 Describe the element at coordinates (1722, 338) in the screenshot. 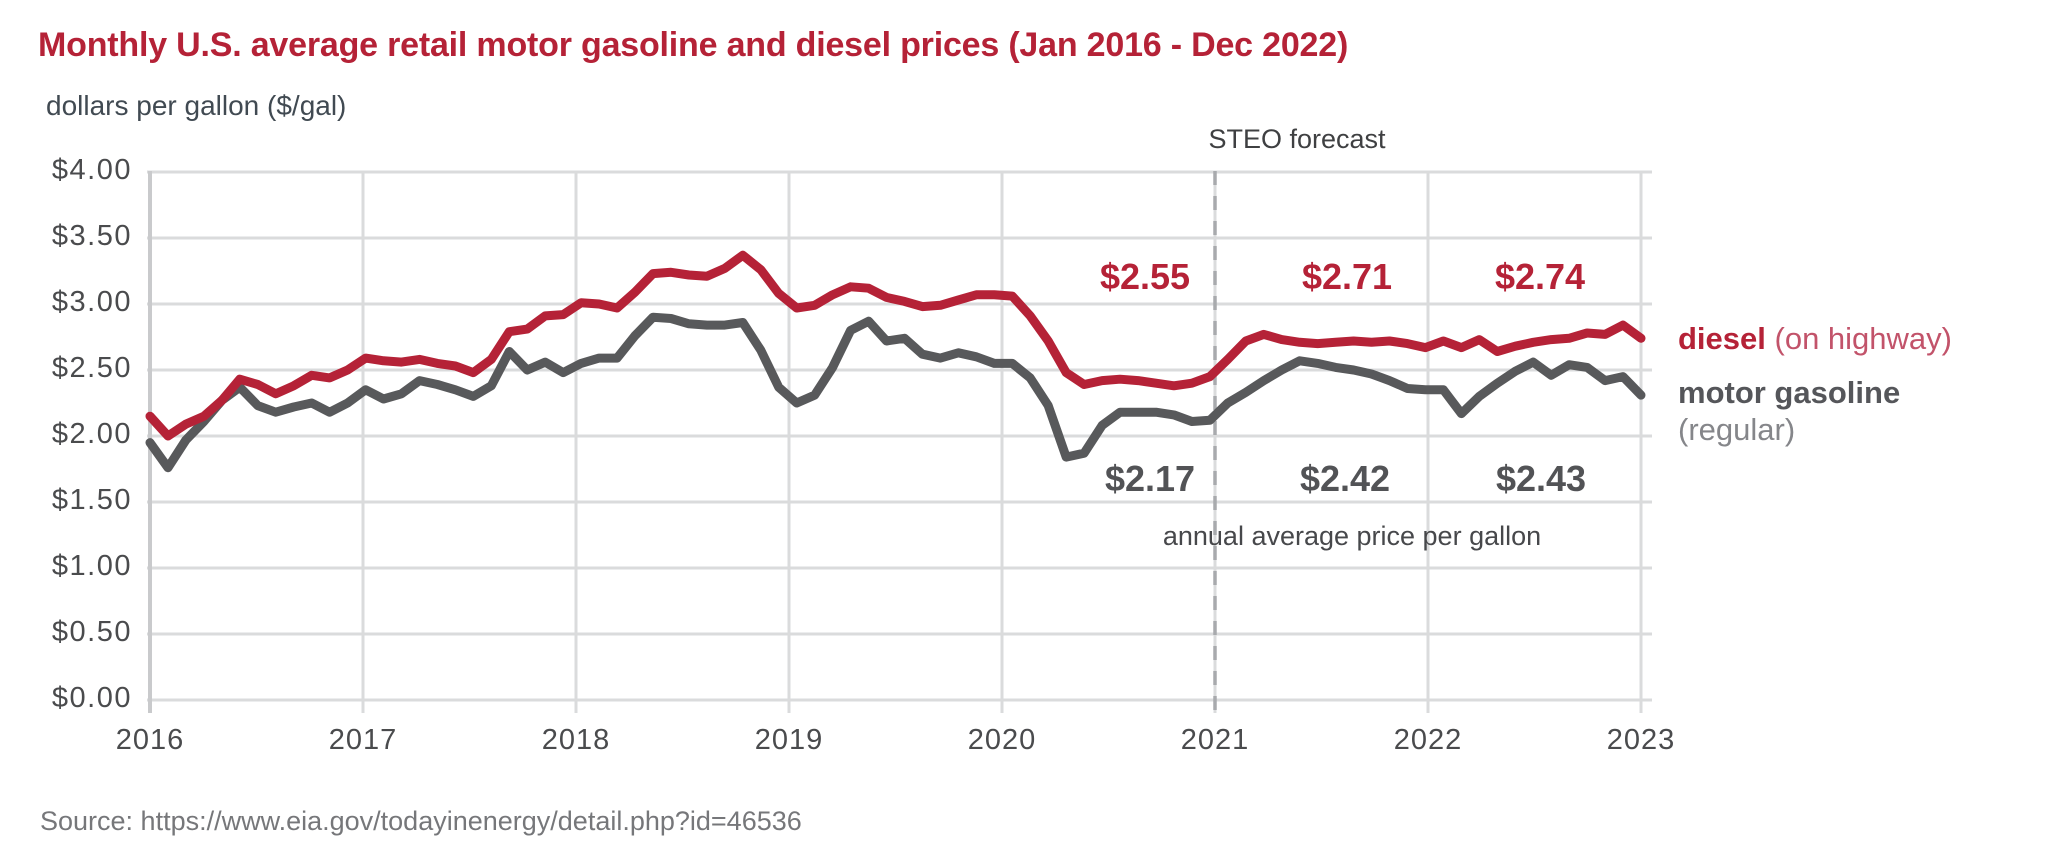

I see `legend-diesel-name: diesel` at that location.